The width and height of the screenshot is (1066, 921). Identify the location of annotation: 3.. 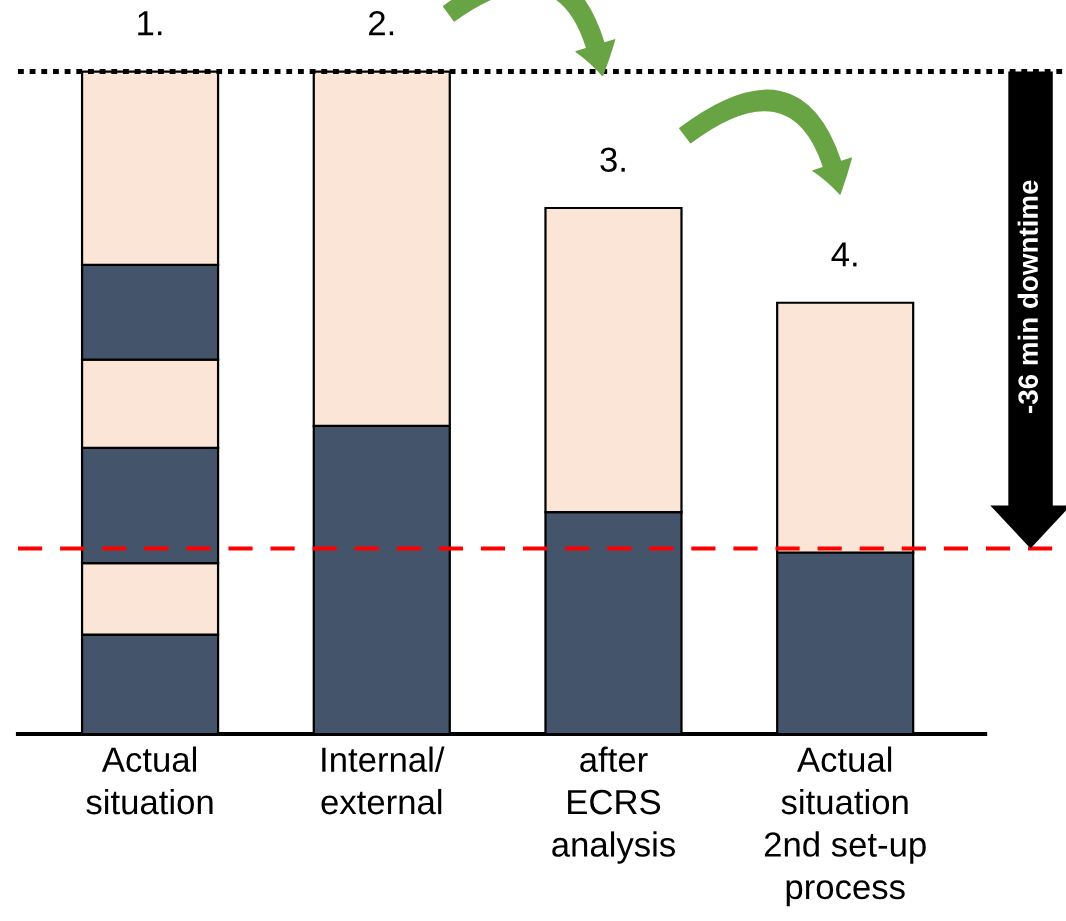
(612, 159).